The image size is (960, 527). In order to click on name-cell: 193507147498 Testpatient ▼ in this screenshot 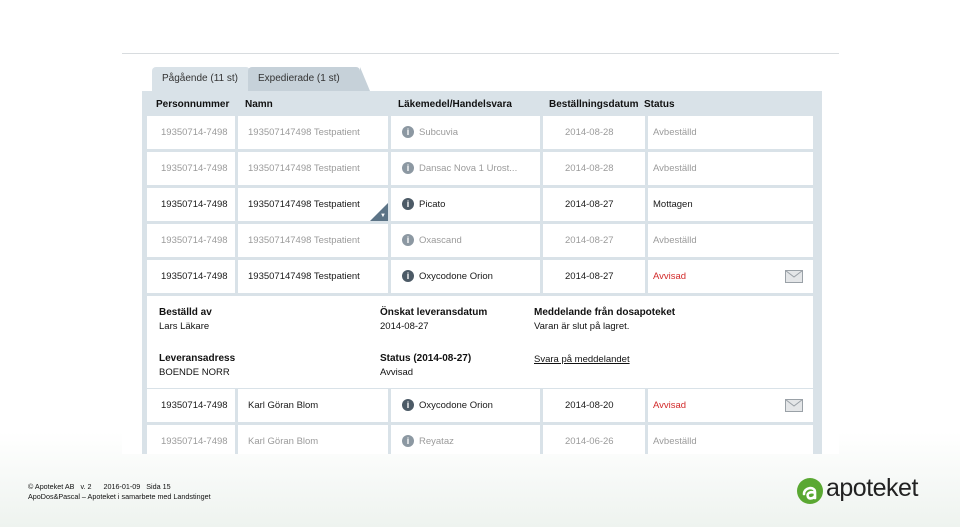, I will do `click(313, 204)`.